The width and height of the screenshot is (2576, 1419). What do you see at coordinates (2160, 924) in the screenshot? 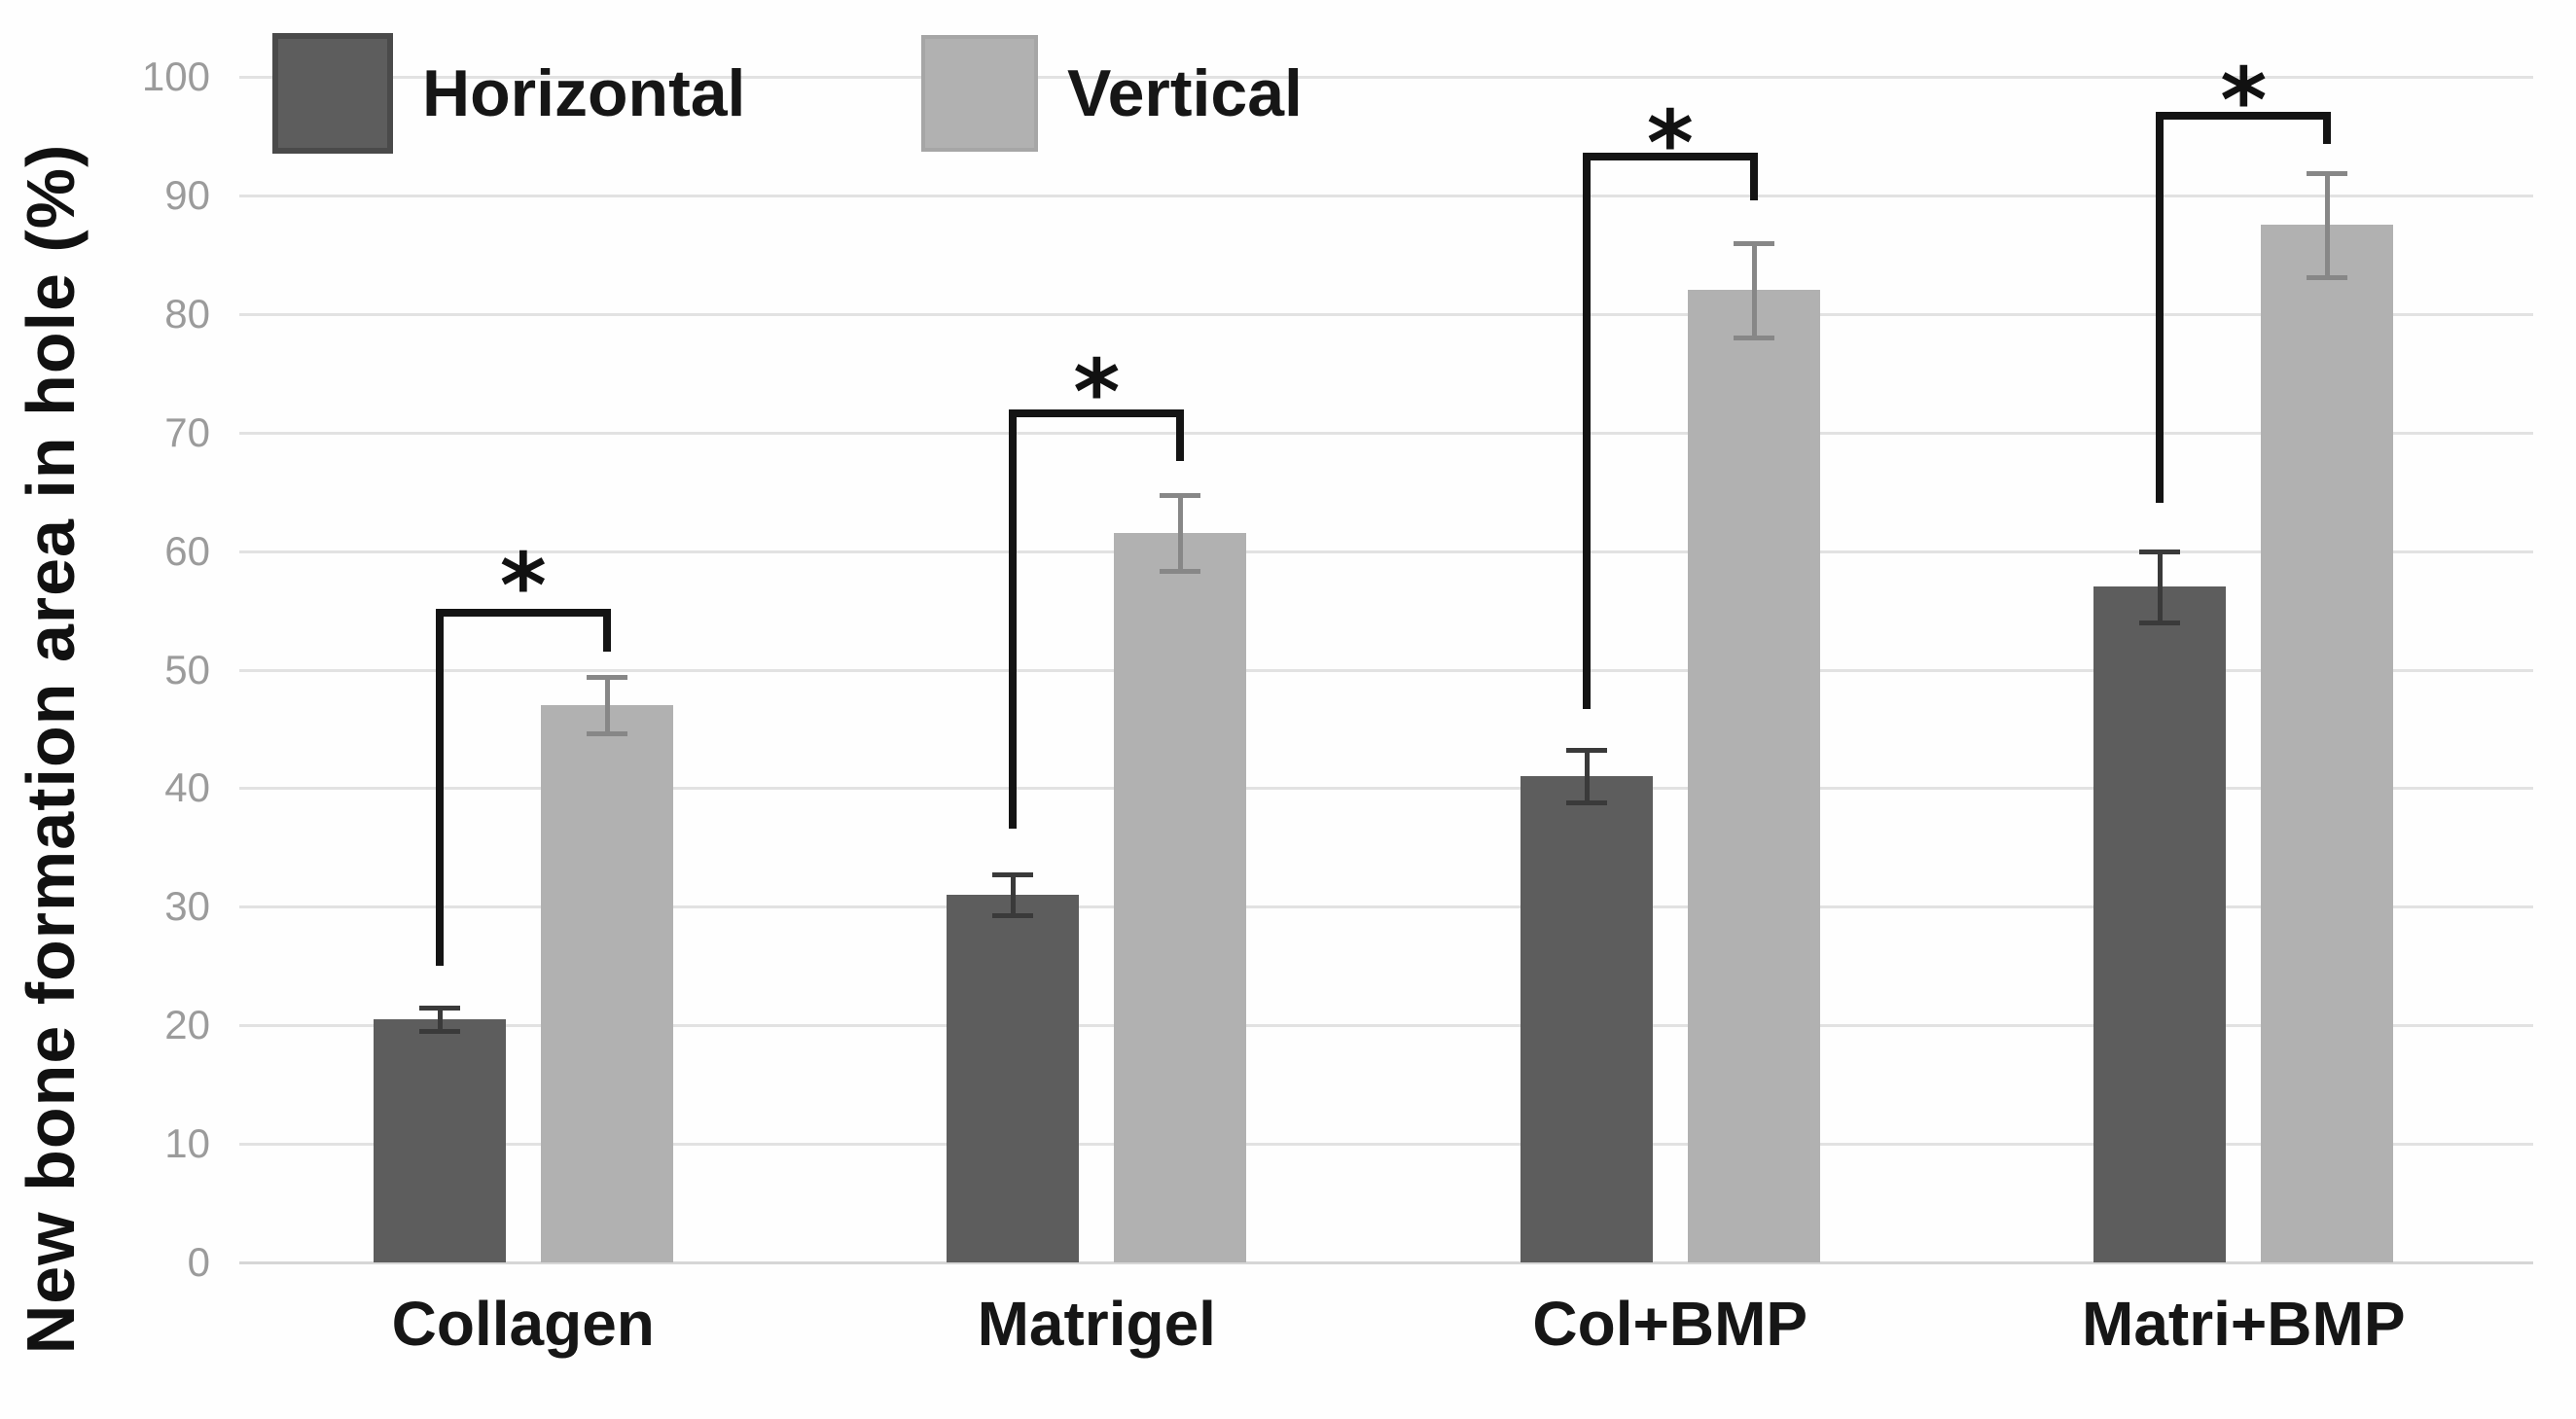
I see `bar-horizontal-matri+bmp` at bounding box center [2160, 924].